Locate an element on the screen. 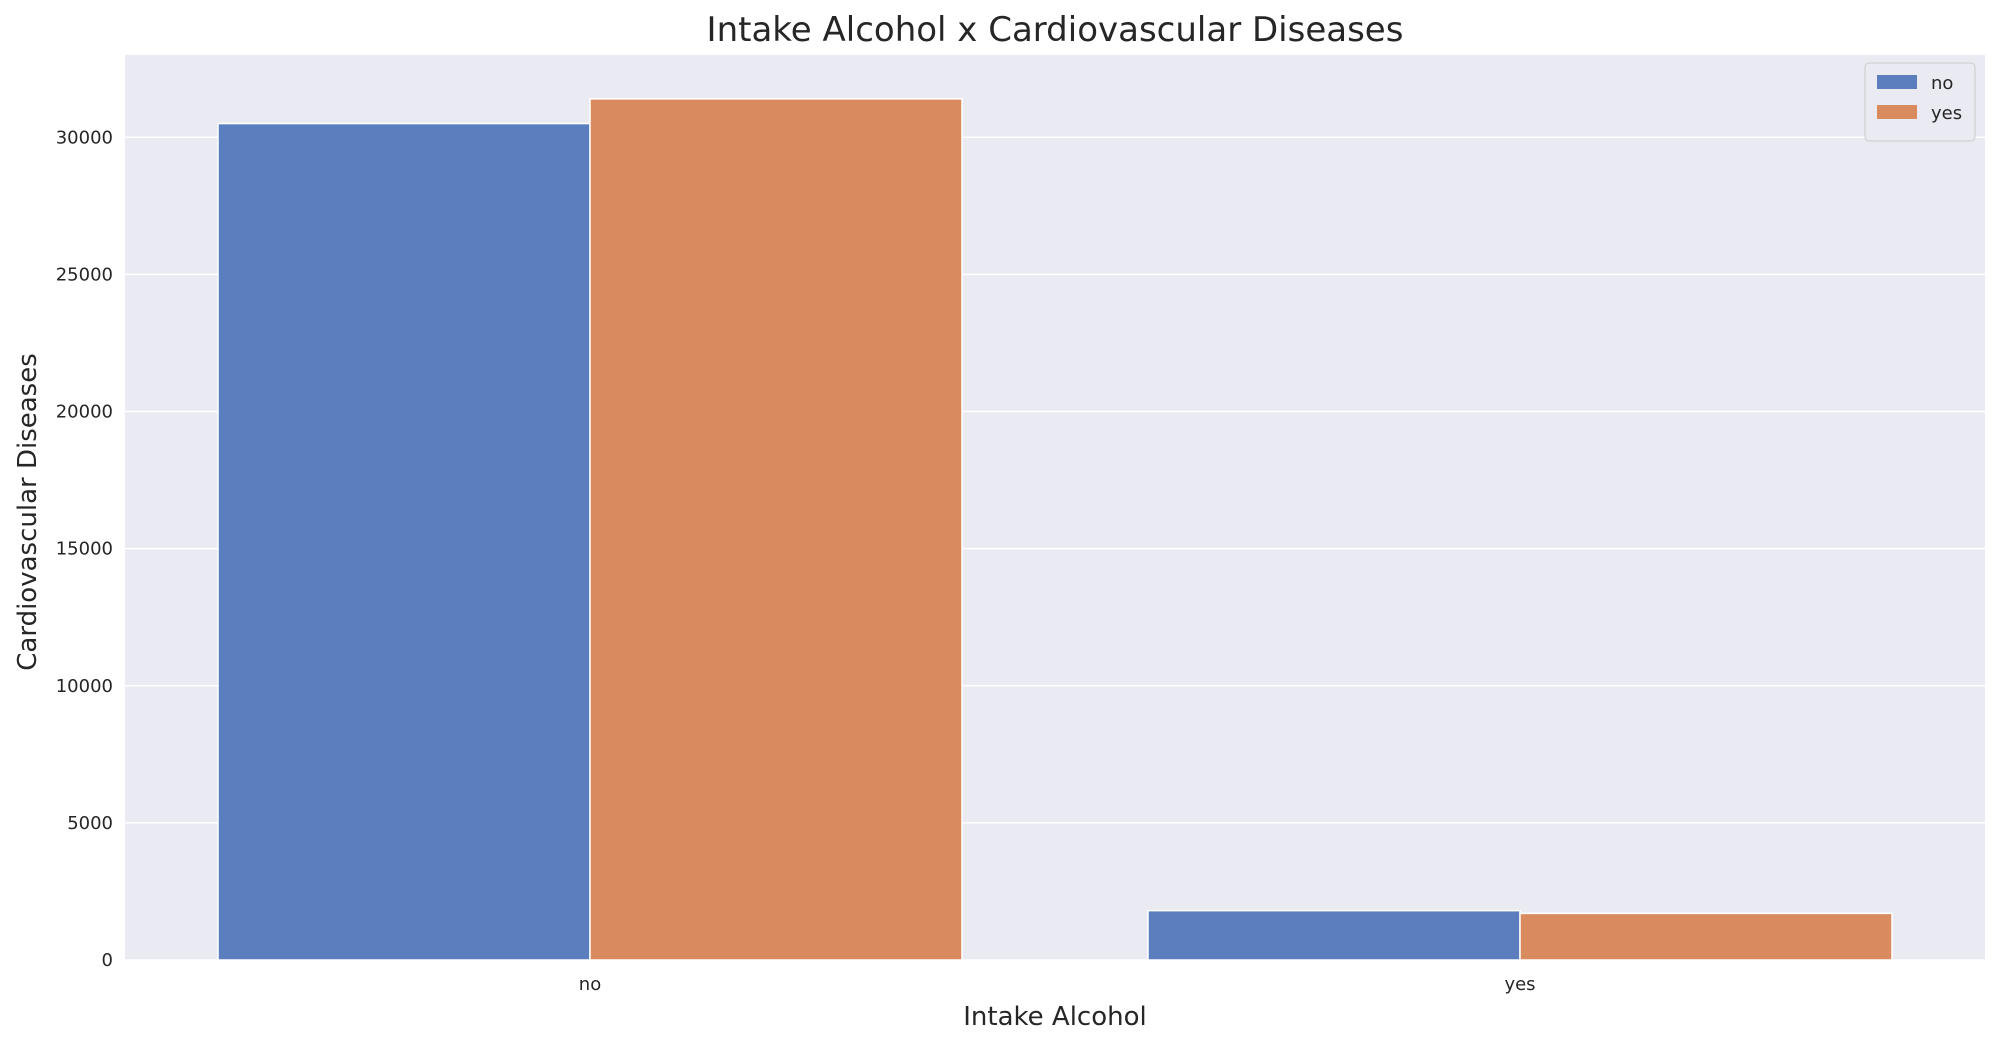  chart-title: Intake Alcohol x Cardiovascular Diseases is located at coordinates (1055, 30).